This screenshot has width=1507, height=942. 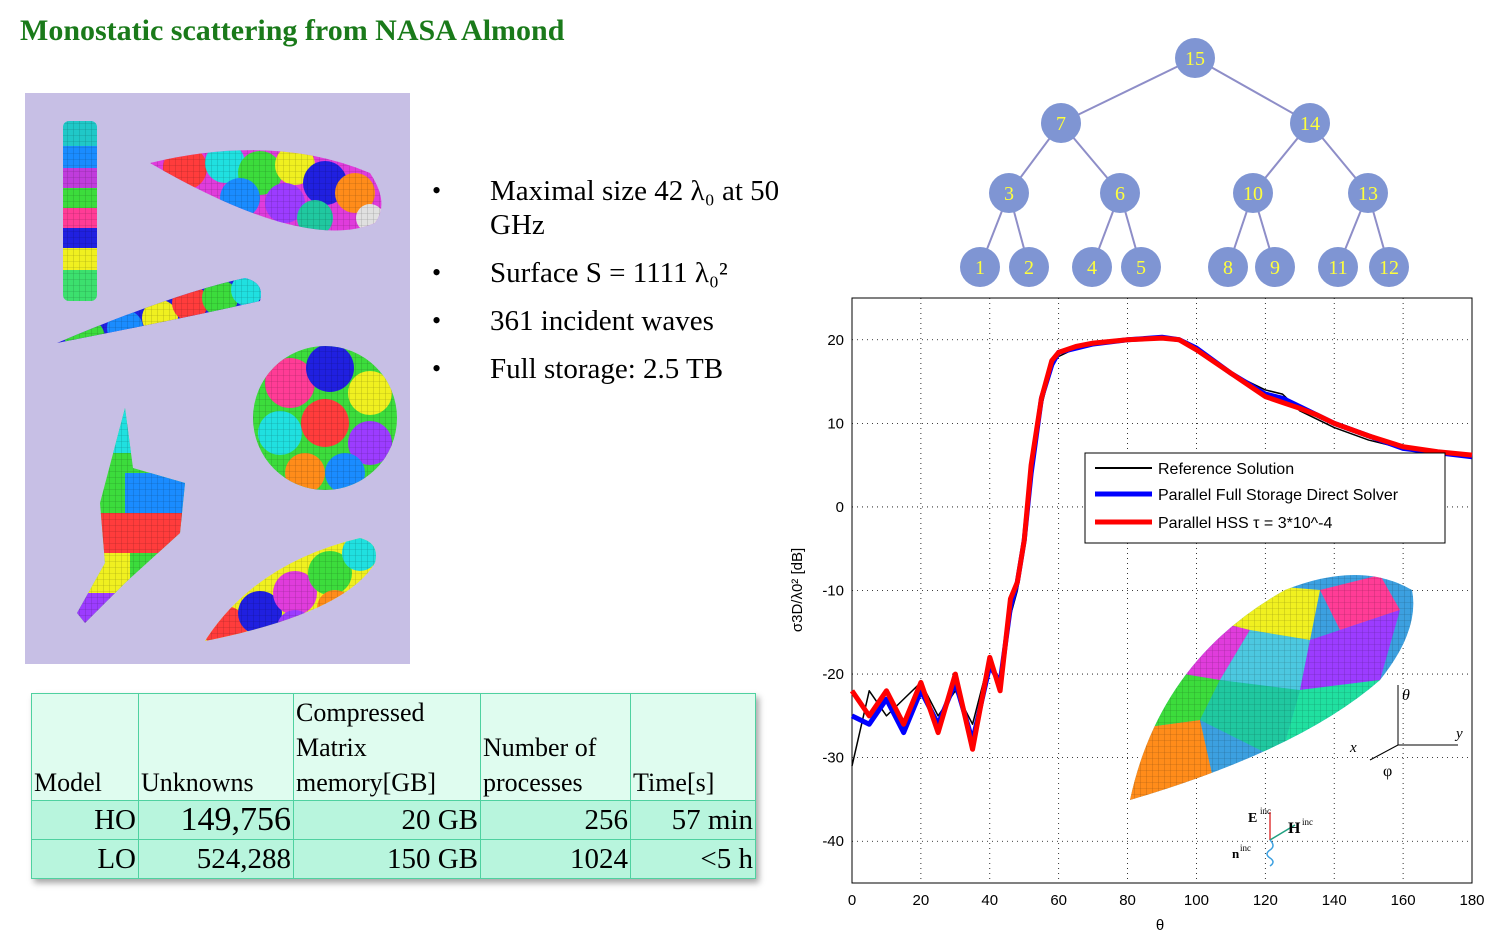 What do you see at coordinates (85, 859) in the screenshot?
I see `table-cell: LO` at bounding box center [85, 859].